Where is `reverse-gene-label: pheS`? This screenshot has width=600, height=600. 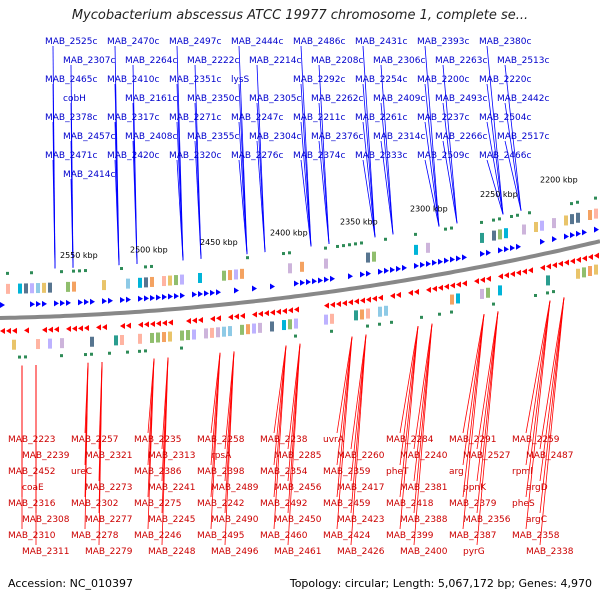
reverse-gene-label: pheS is located at coordinates (523, 504).